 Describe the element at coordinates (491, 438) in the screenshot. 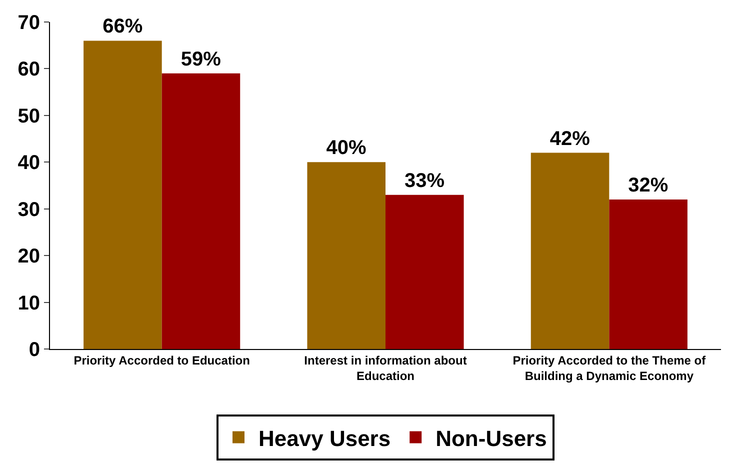

I see `legend-label: Non-Users` at that location.